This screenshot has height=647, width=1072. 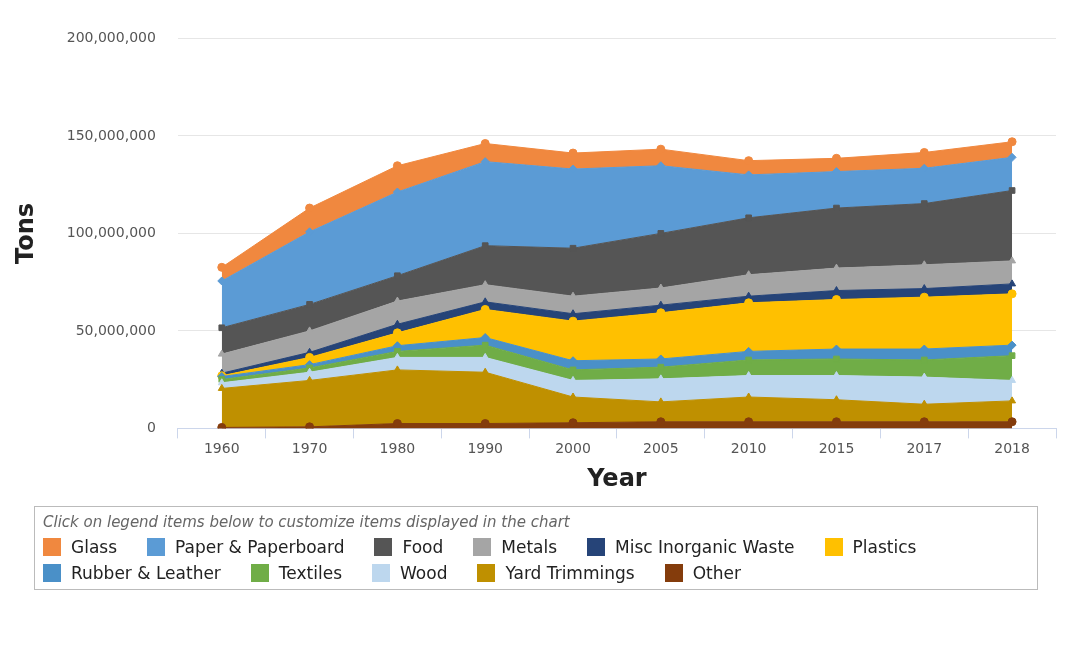 I want to click on y-tick-label: 0, so click(x=151, y=427).